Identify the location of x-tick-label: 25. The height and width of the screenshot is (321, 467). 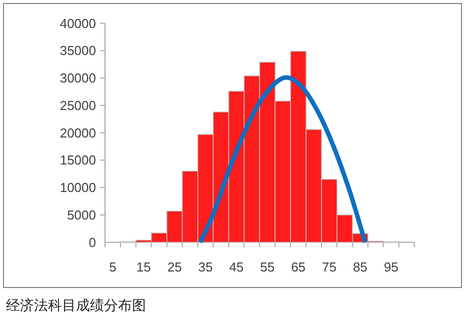
(174, 266).